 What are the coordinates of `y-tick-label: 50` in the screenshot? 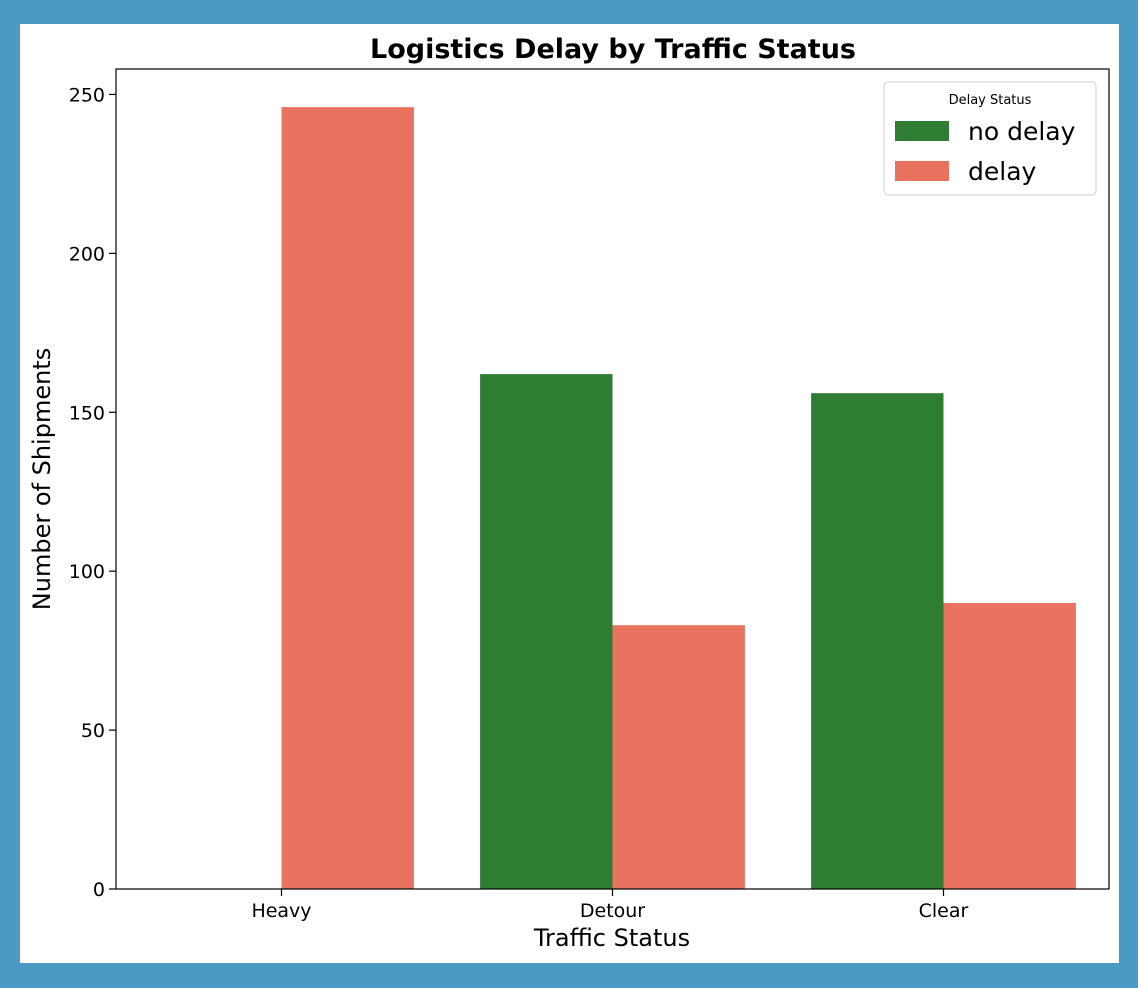 It's located at (93, 731).